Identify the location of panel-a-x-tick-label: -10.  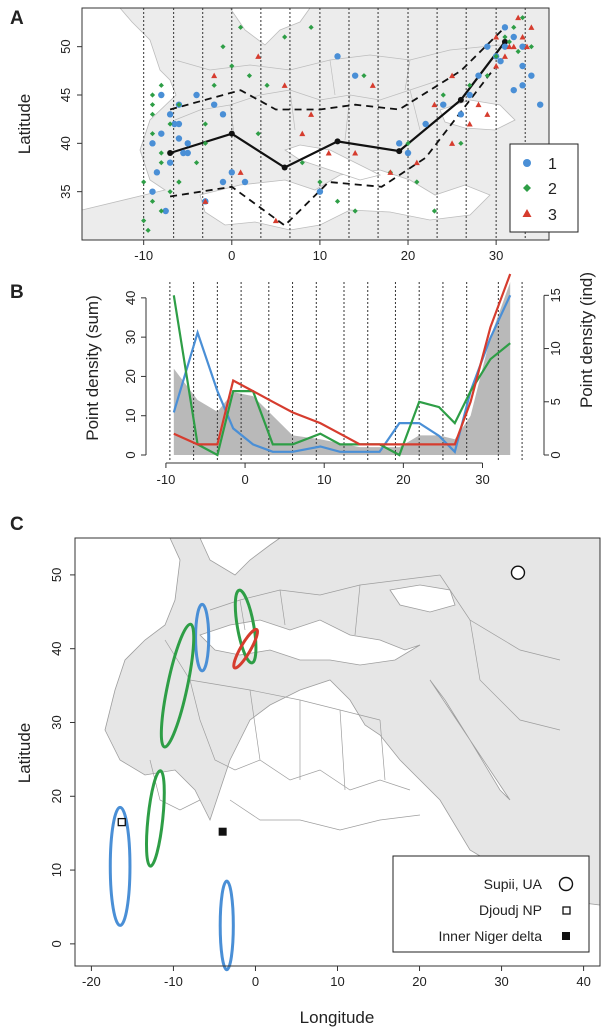
(143, 255).